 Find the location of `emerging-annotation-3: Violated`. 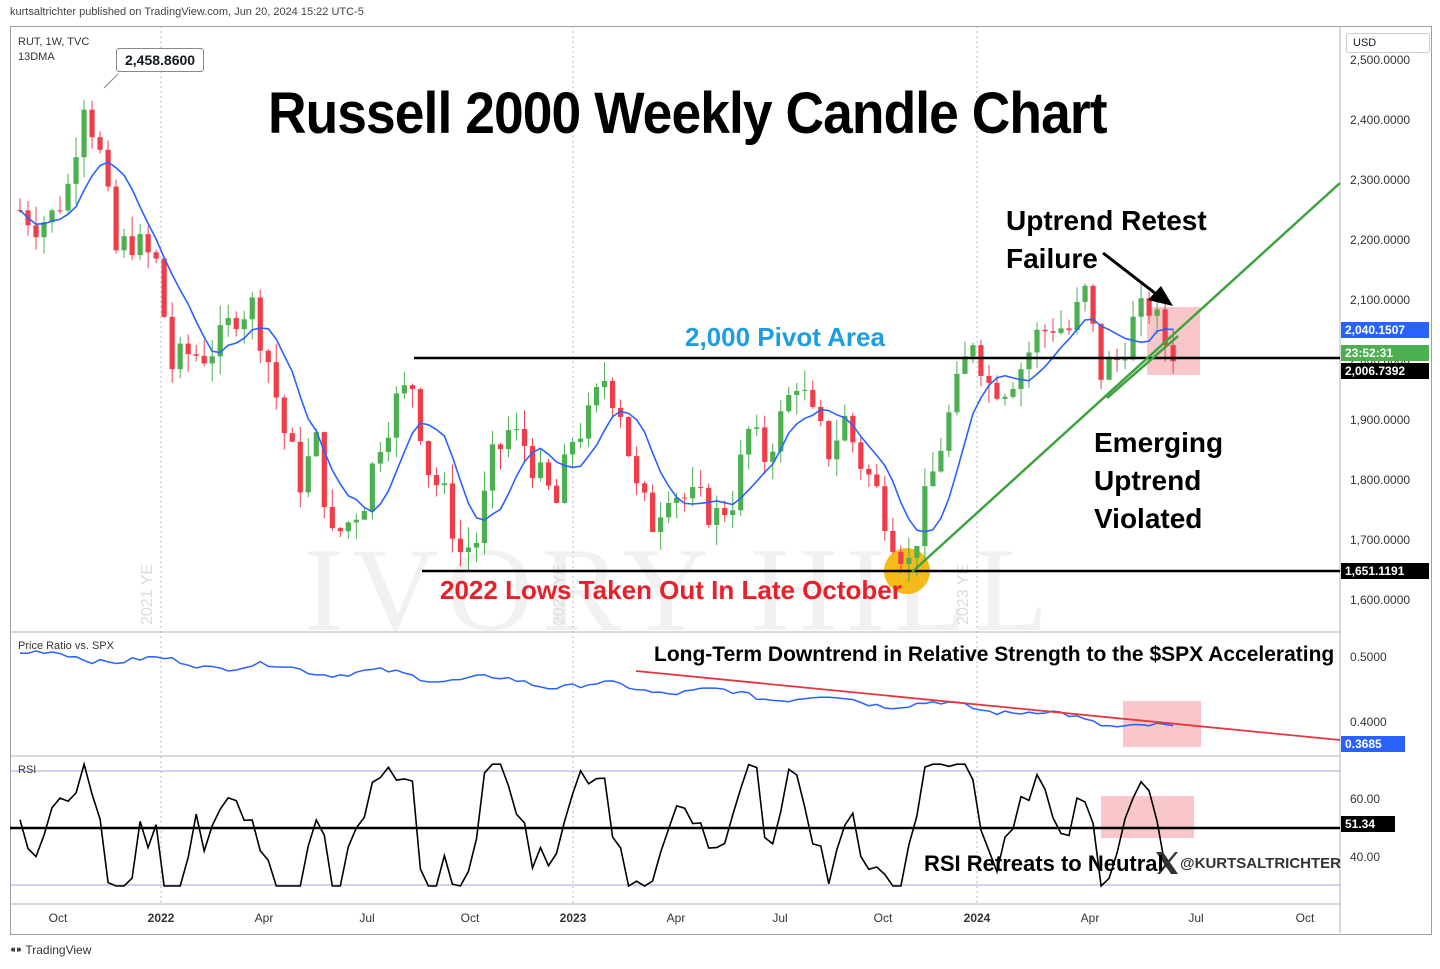

emerging-annotation-3: Violated is located at coordinates (1148, 518).